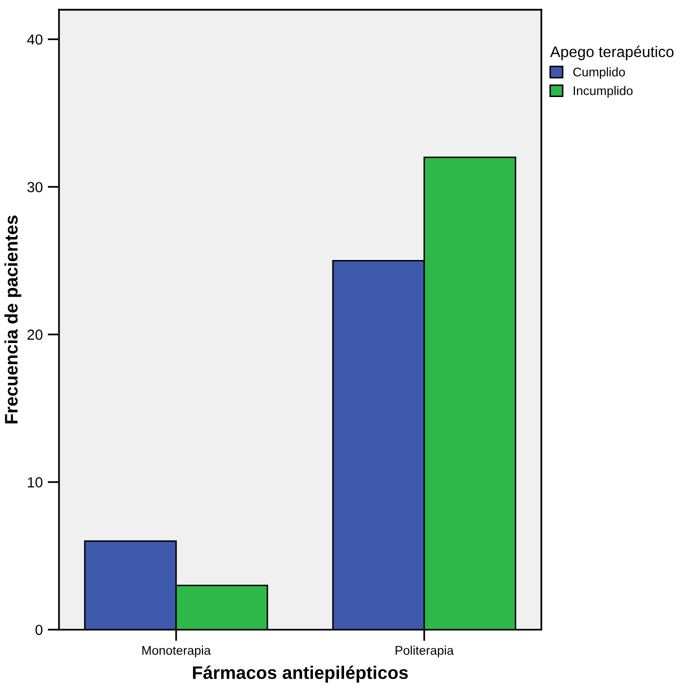  Describe the element at coordinates (603, 92) in the screenshot. I see `legend-label: Incumplido` at that location.